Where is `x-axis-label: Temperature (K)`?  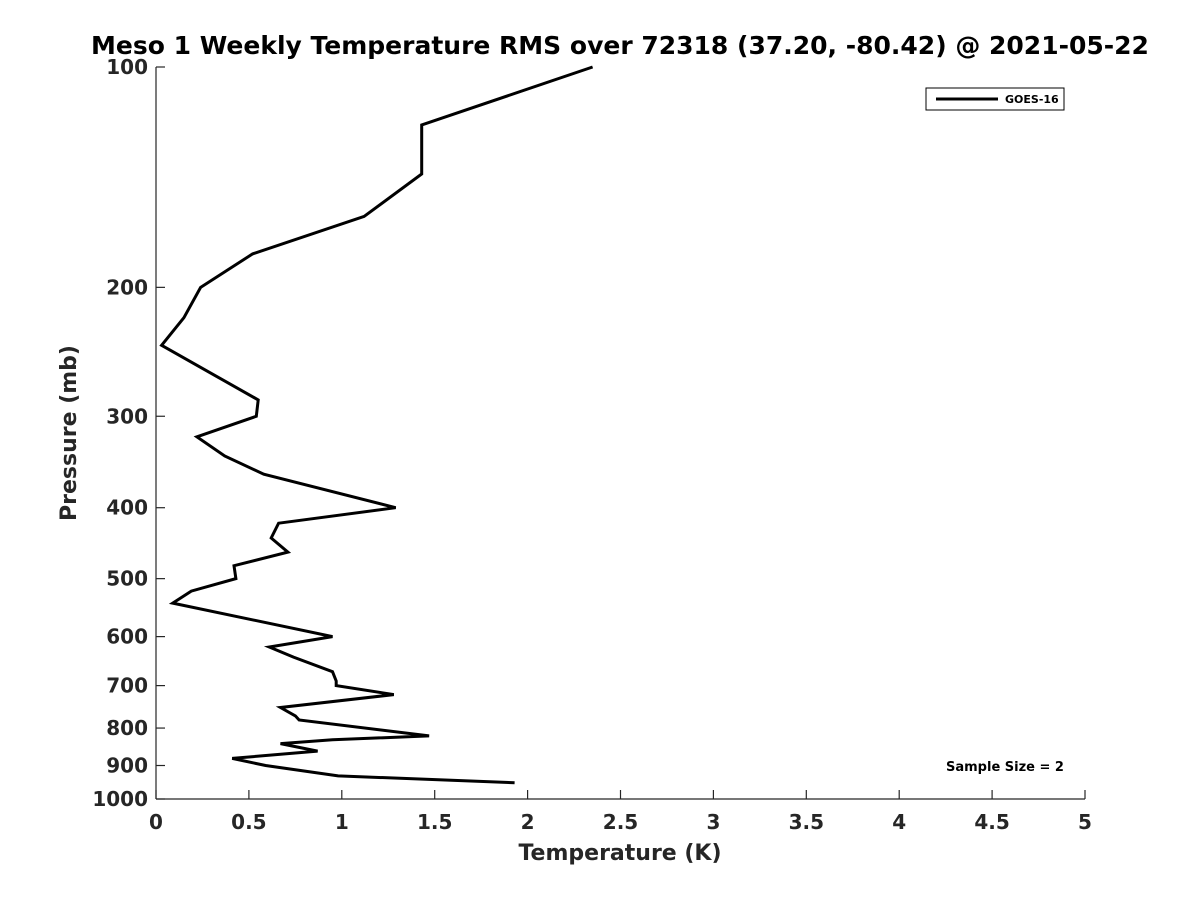
x-axis-label: Temperature (K) is located at coordinates (619, 853).